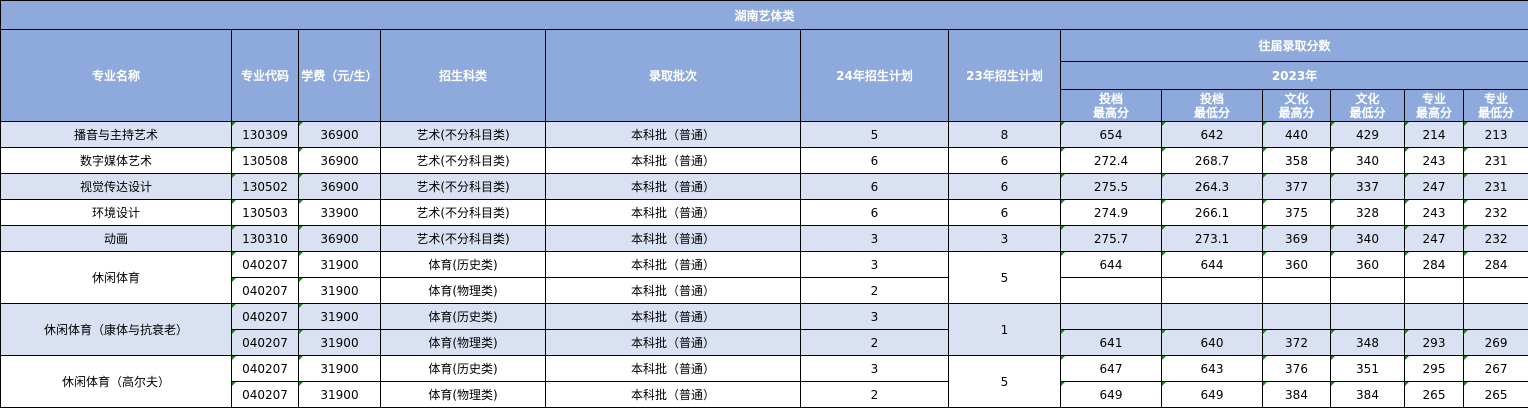 The width and height of the screenshot is (1528, 408). What do you see at coordinates (339, 212) in the screenshot?
I see `cell-fee: 33900` at bounding box center [339, 212].